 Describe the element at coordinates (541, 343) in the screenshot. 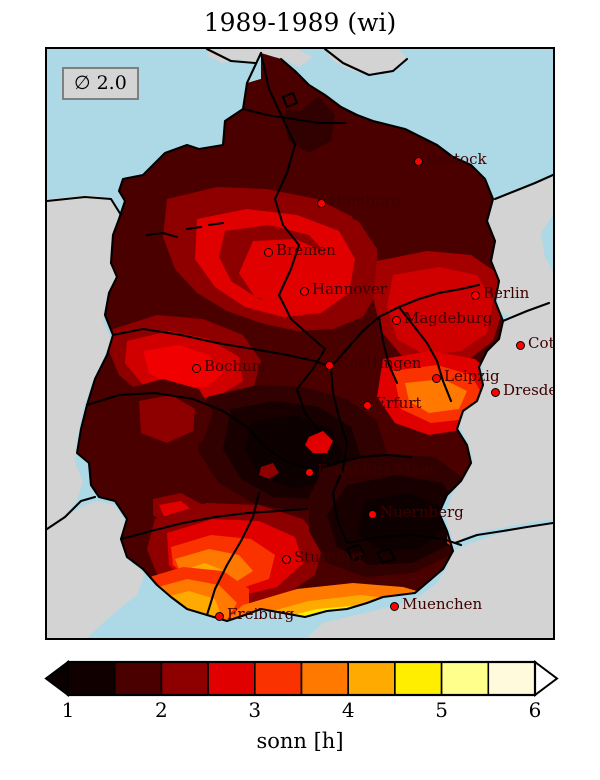

I see `city-label: Cottbus` at that location.